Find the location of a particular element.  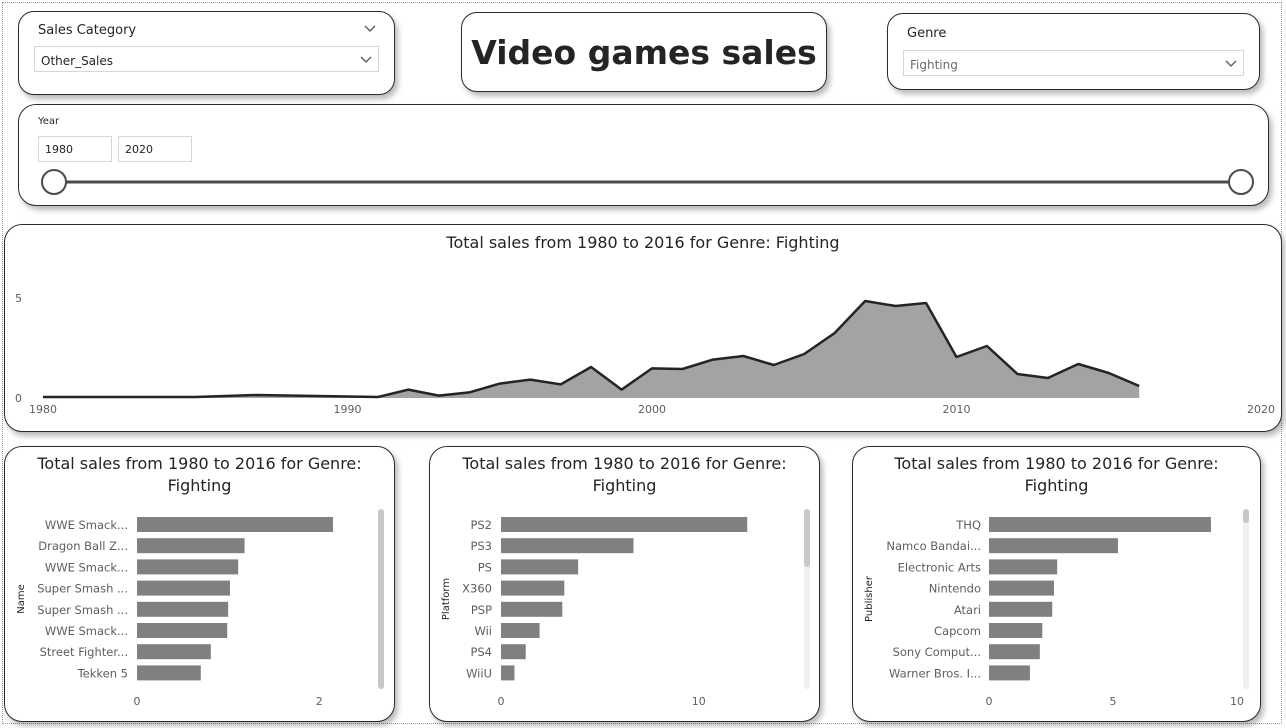

y-axis-title: Publisher is located at coordinates (869, 598).